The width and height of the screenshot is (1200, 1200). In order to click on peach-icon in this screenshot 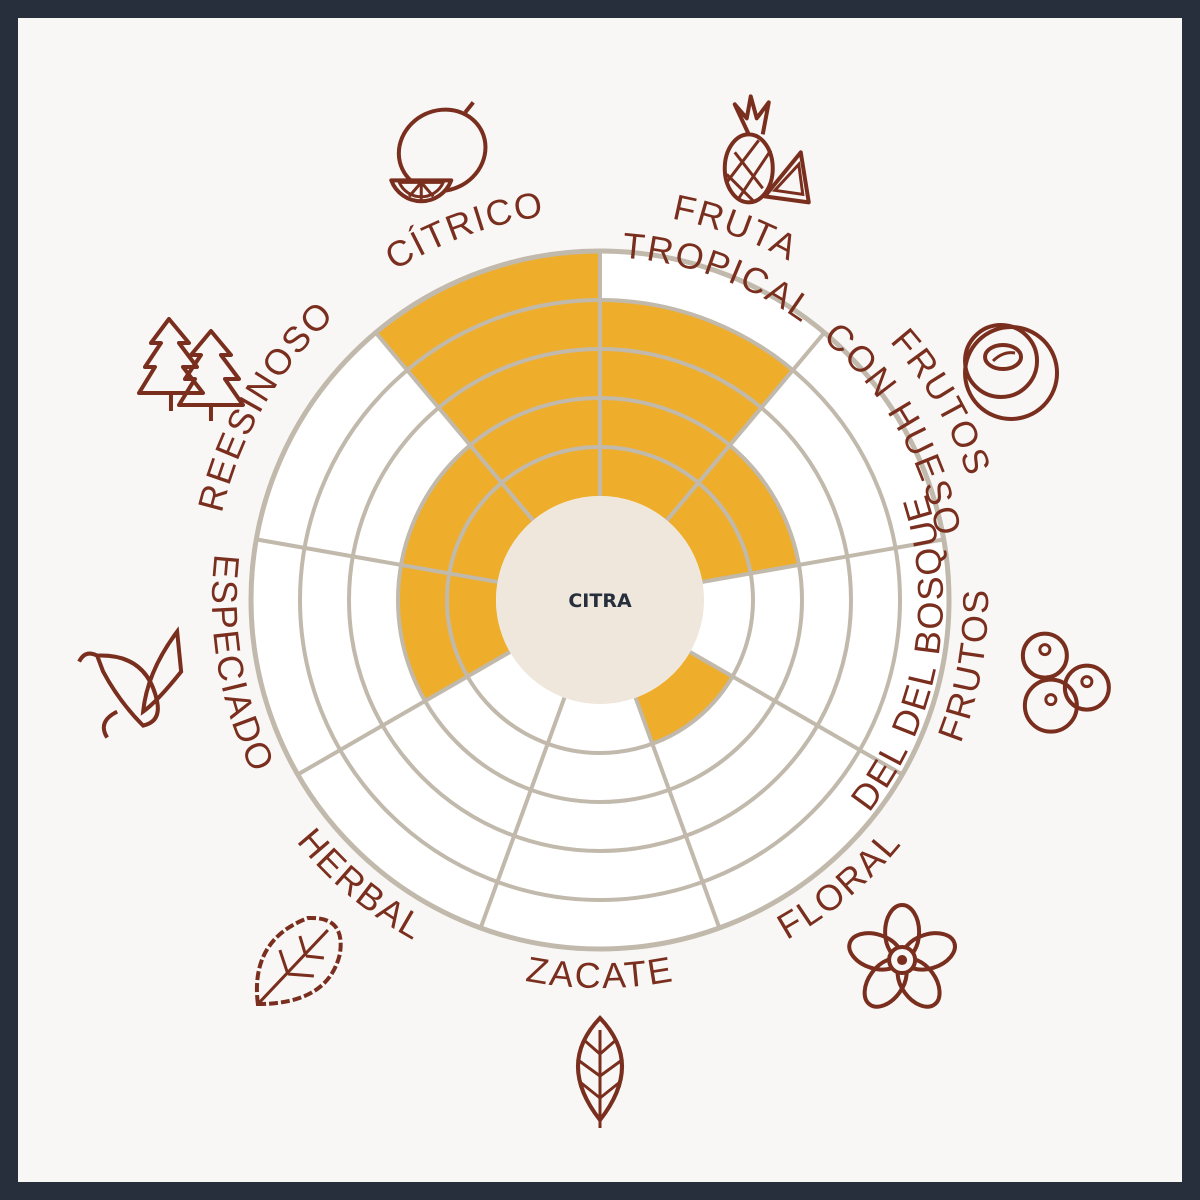, I will do `click(1011, 372)`.